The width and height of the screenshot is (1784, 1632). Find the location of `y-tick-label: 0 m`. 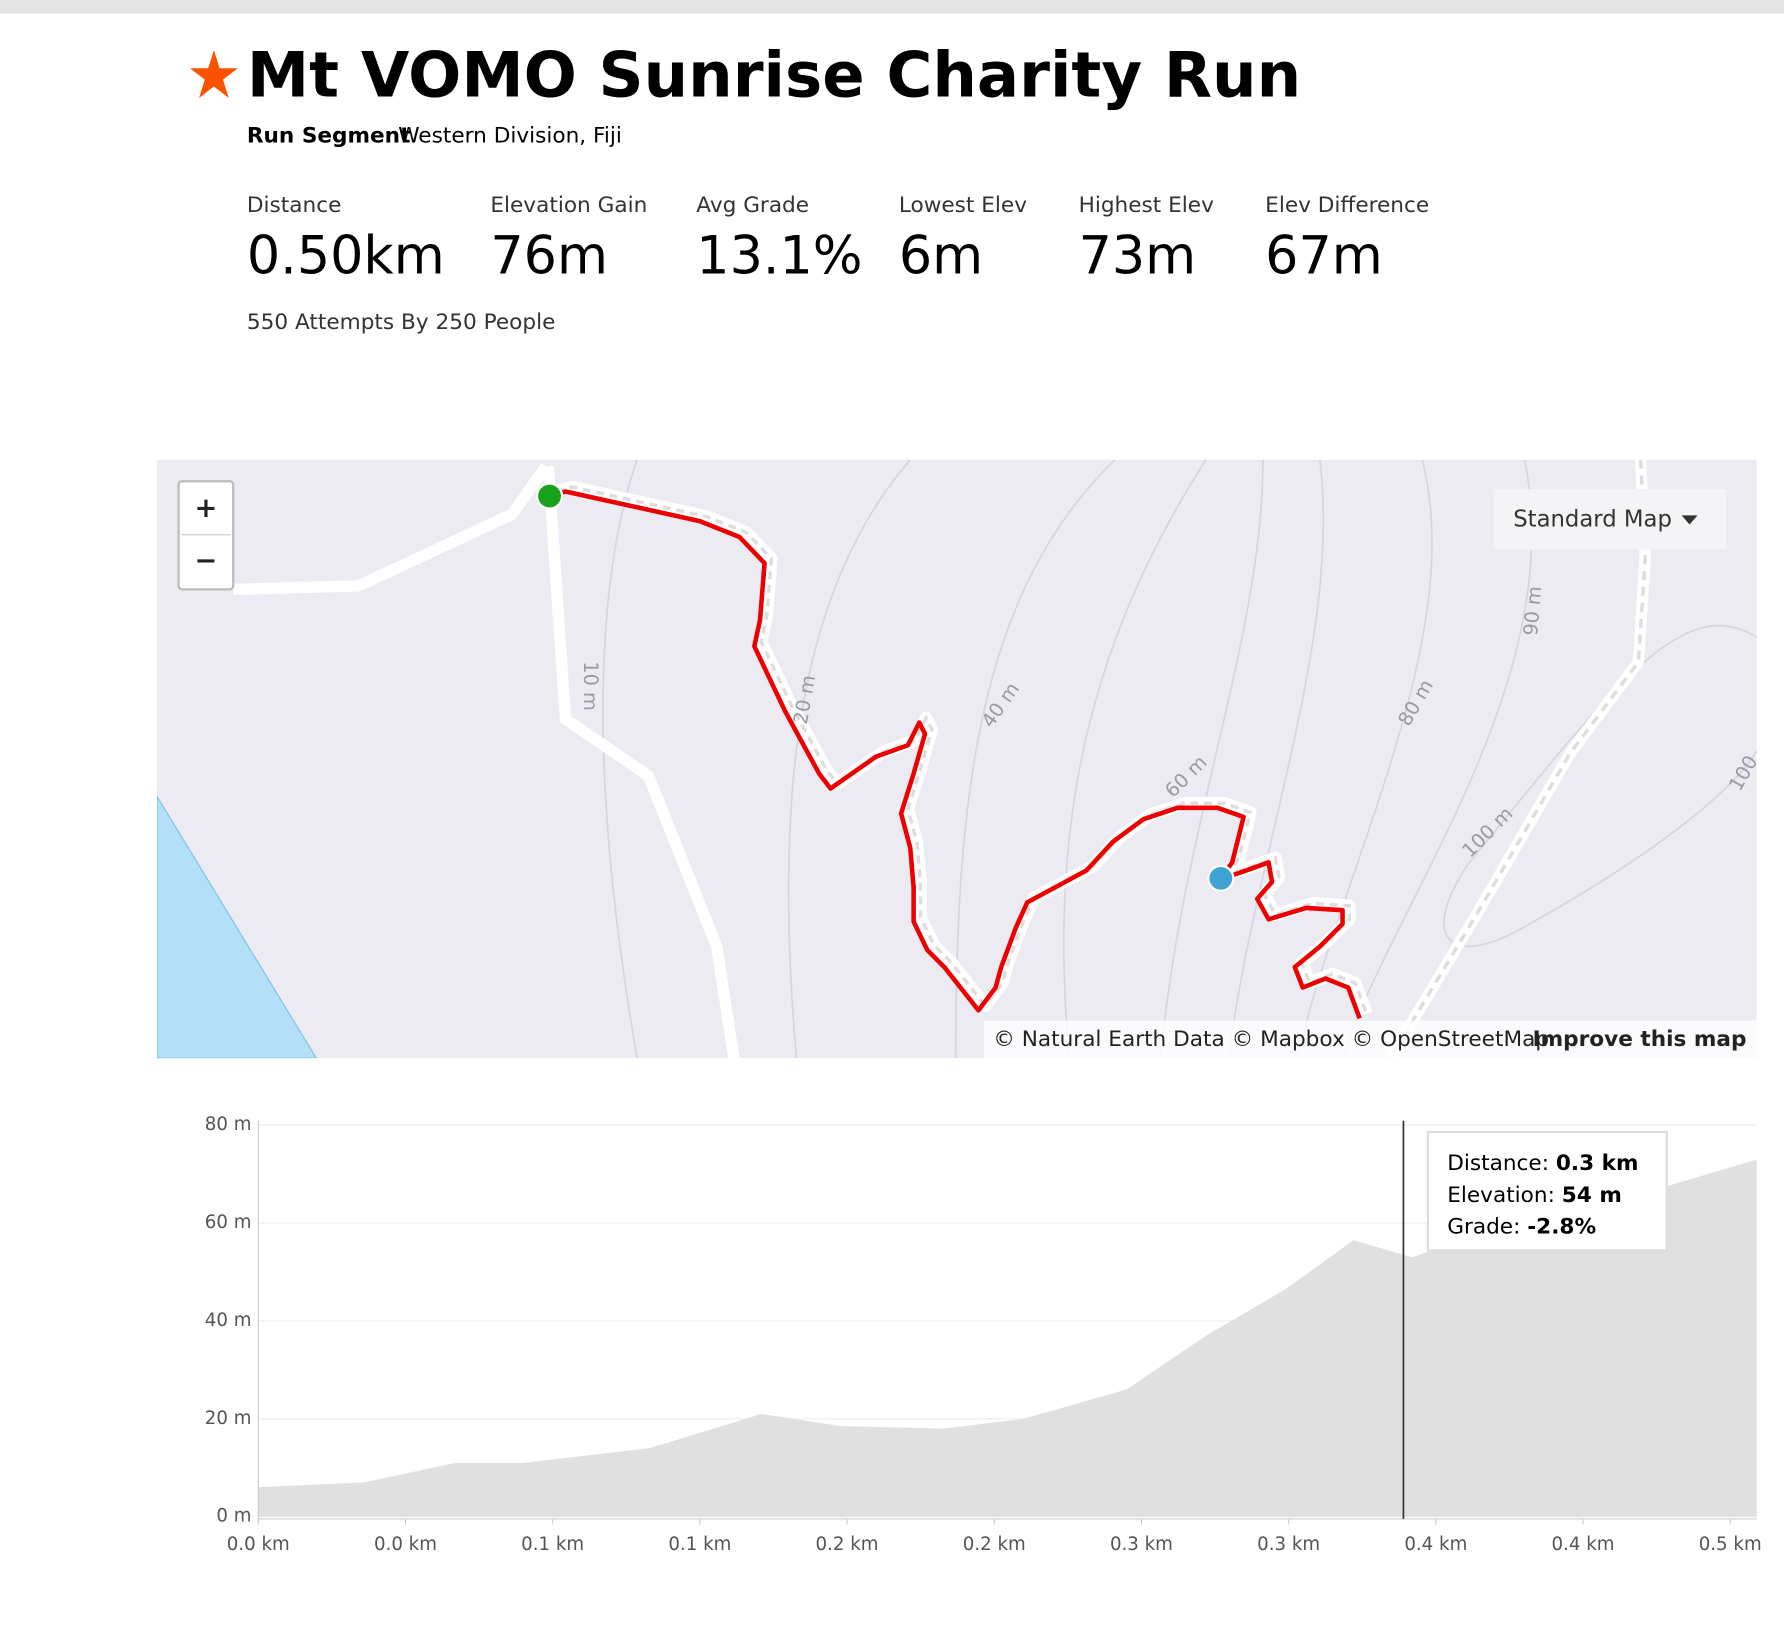

y-tick-label: 0 m is located at coordinates (233, 1516).